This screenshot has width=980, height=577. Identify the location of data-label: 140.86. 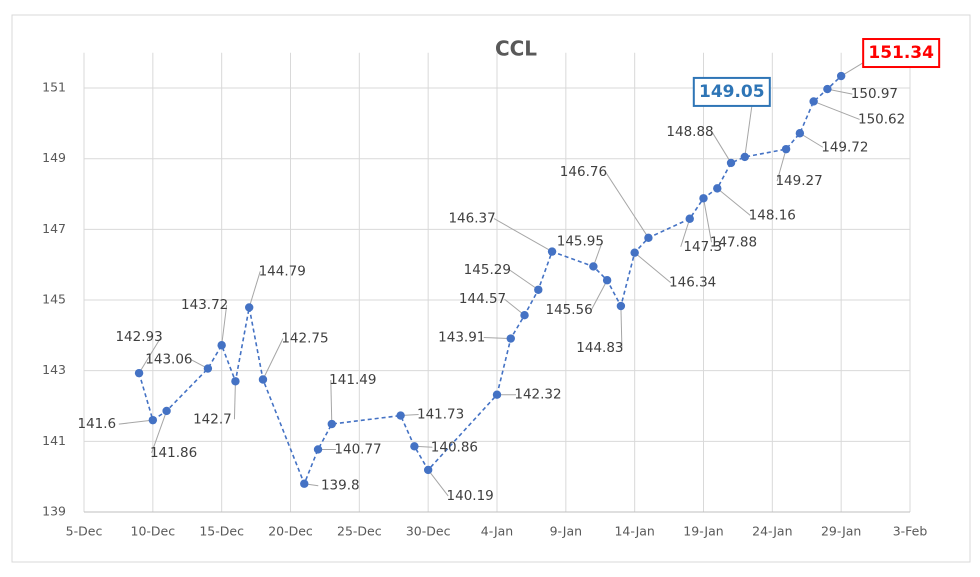
(454, 447).